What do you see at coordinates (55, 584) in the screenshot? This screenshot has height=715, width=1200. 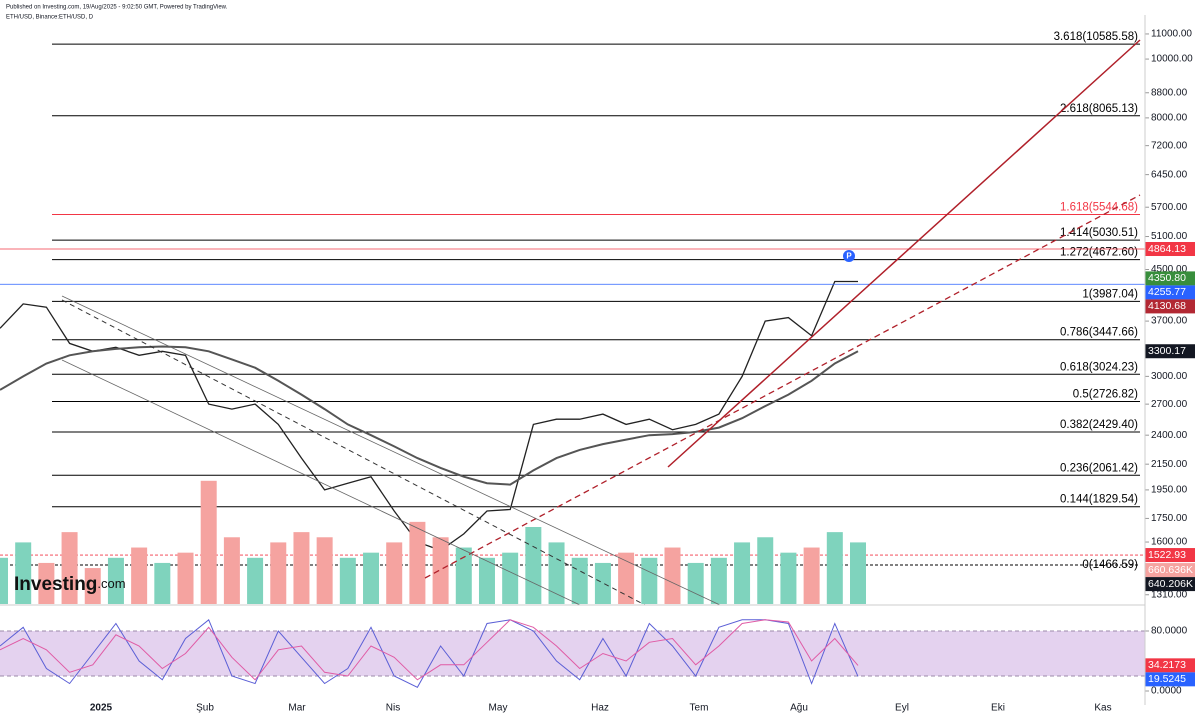 I see `logo-name: Investing` at bounding box center [55, 584].